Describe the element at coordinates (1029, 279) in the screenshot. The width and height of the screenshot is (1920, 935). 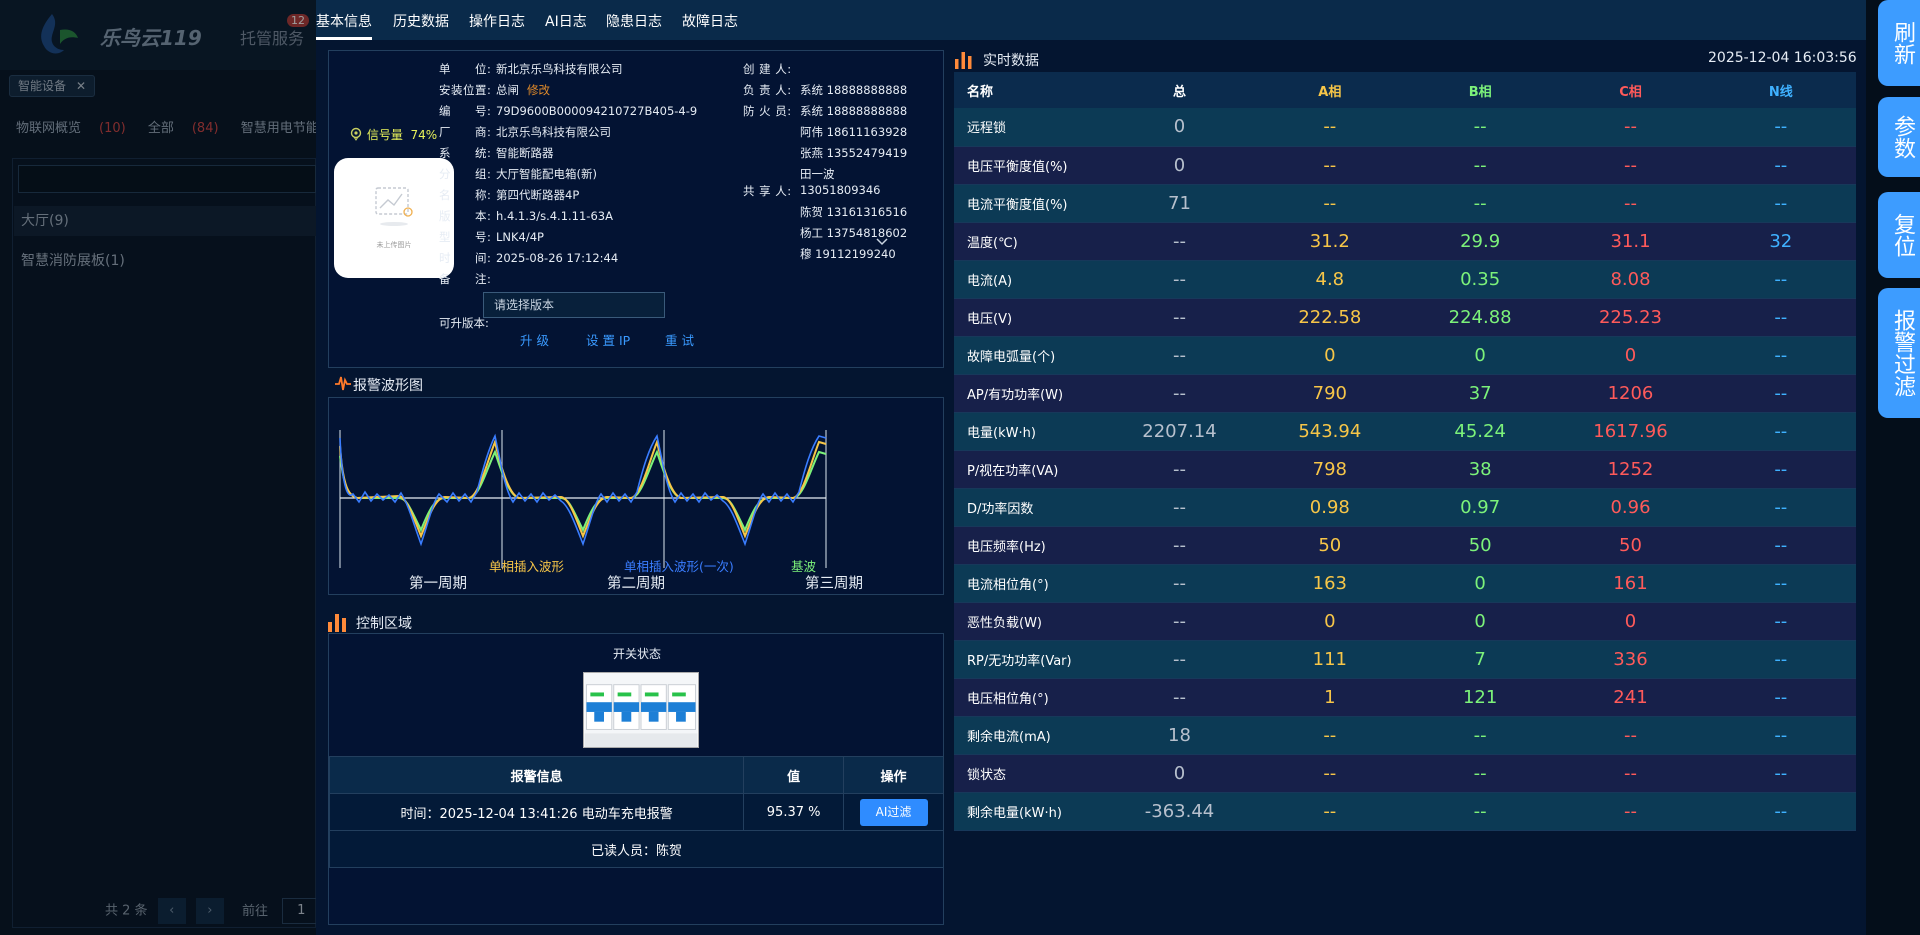
I see `row-name: 电流(A)` at that location.